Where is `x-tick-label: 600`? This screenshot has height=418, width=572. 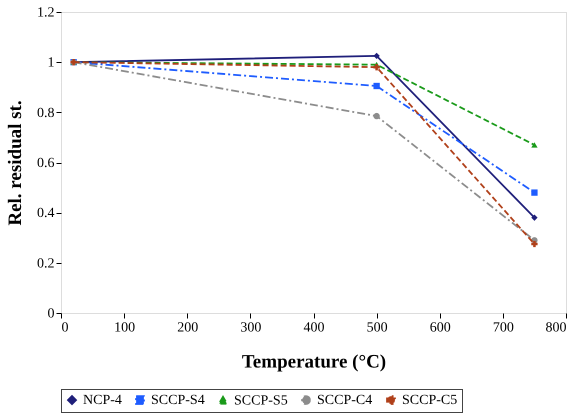 x-tick-label: 600 is located at coordinates (440, 328).